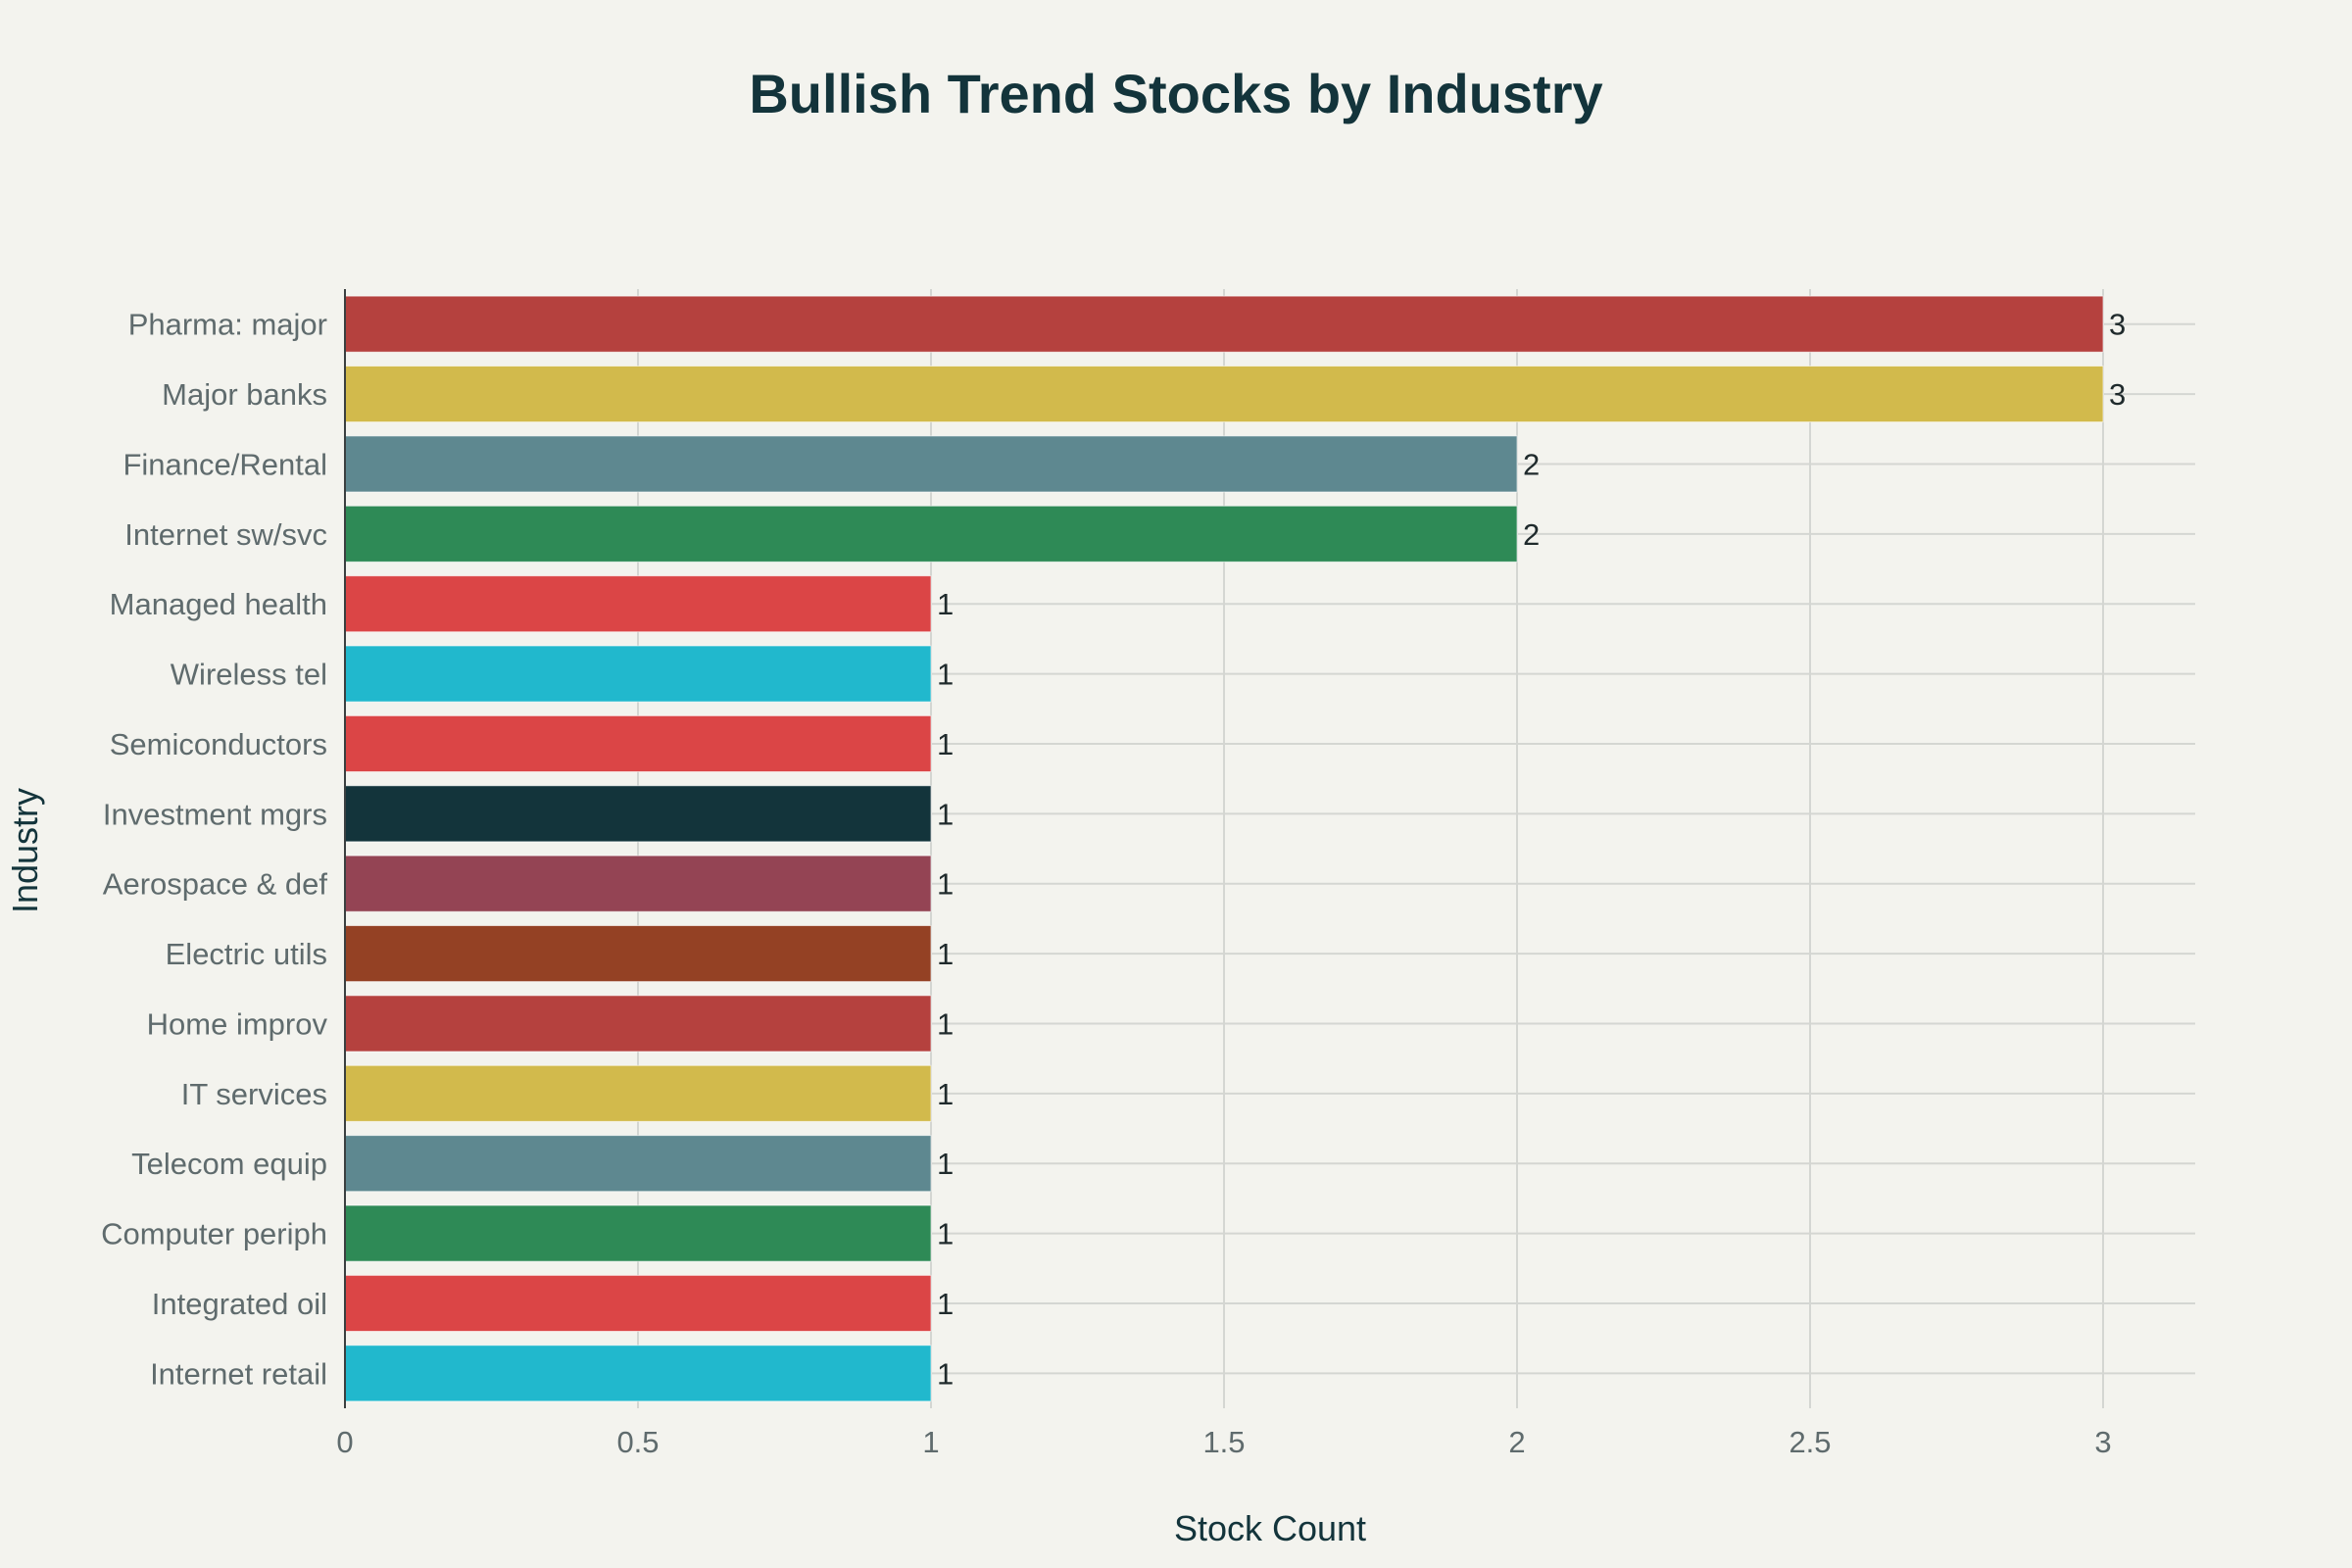 The height and width of the screenshot is (1568, 2352). I want to click on y-axis-title: Industry, so click(25, 850).